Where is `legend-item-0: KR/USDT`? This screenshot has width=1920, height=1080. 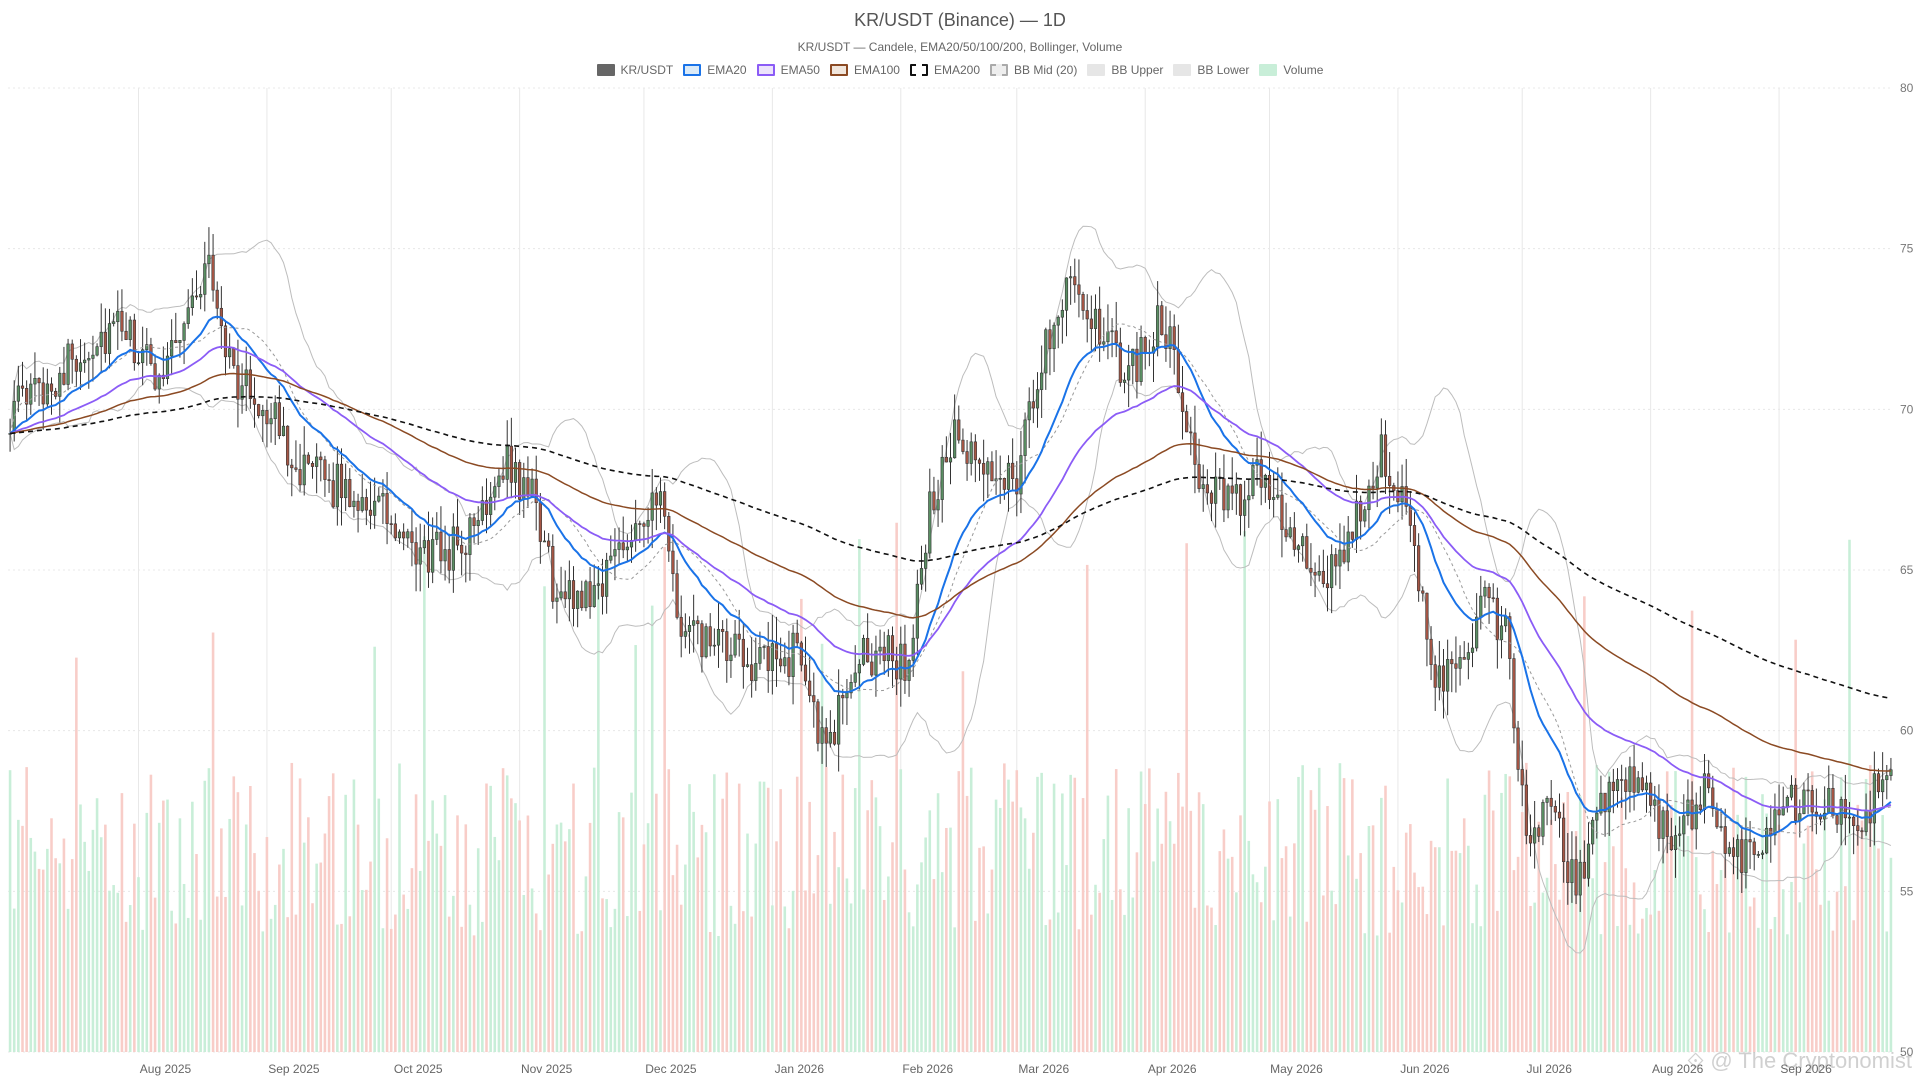
legend-item-0: KR/USDT is located at coordinates (634, 70).